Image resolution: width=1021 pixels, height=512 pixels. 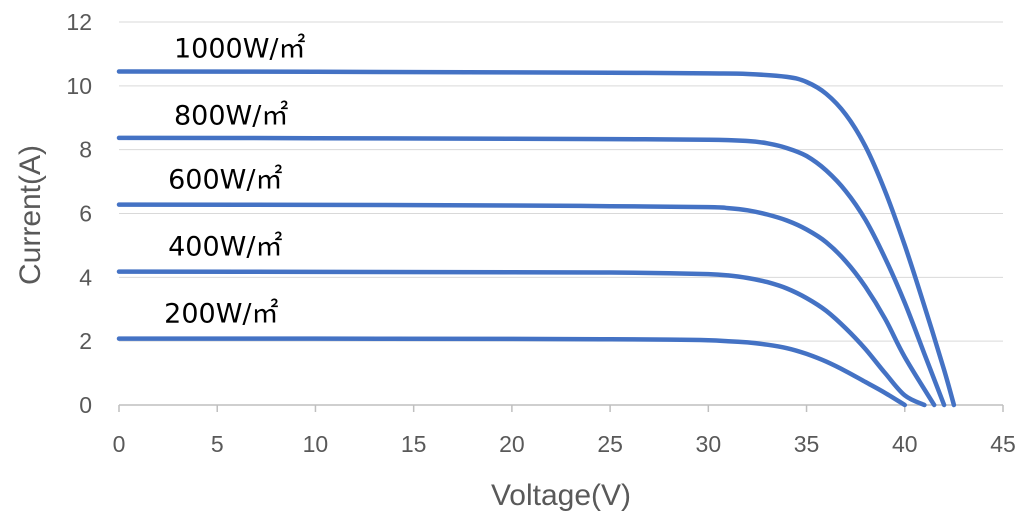 What do you see at coordinates (217, 444) in the screenshot?
I see `x-tick-label: 5` at bounding box center [217, 444].